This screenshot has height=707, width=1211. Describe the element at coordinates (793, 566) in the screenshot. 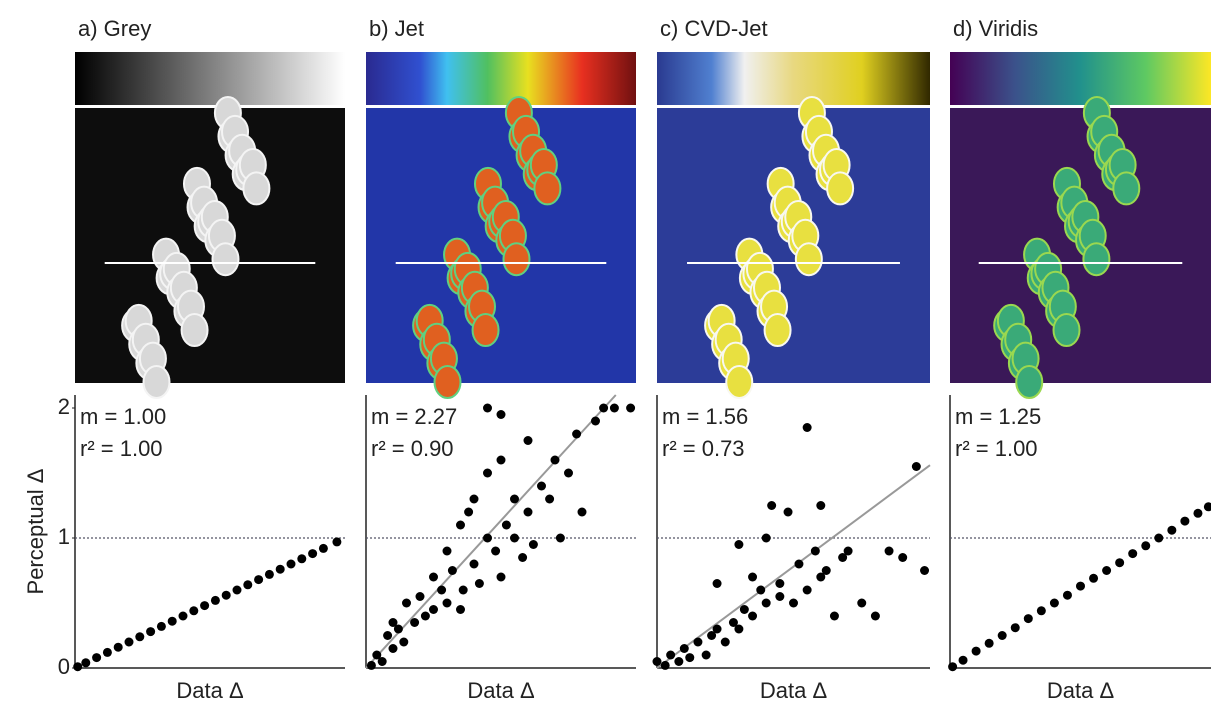

I see `fit-line` at that location.